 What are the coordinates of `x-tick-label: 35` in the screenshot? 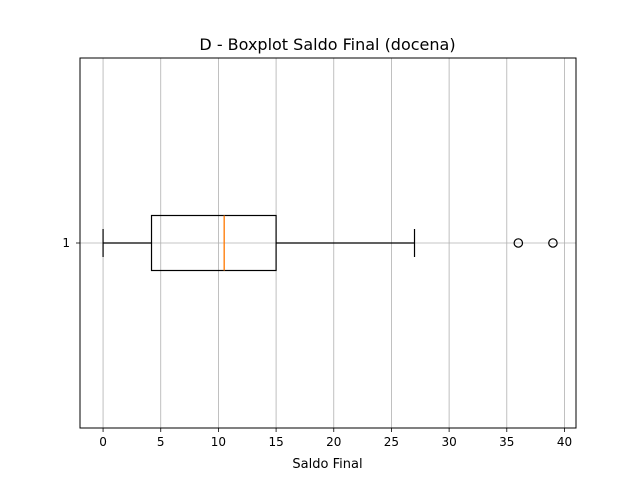 It's located at (506, 442).